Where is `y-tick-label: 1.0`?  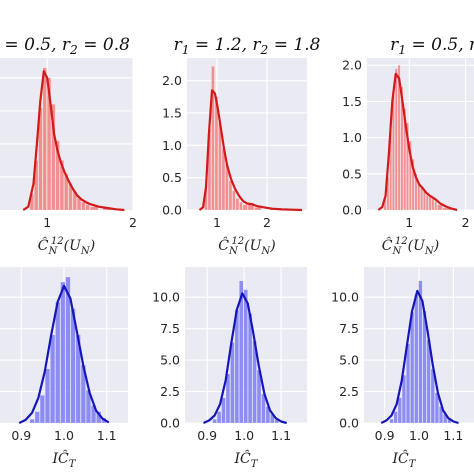 y-tick-label: 1.0 is located at coordinates (352, 137).